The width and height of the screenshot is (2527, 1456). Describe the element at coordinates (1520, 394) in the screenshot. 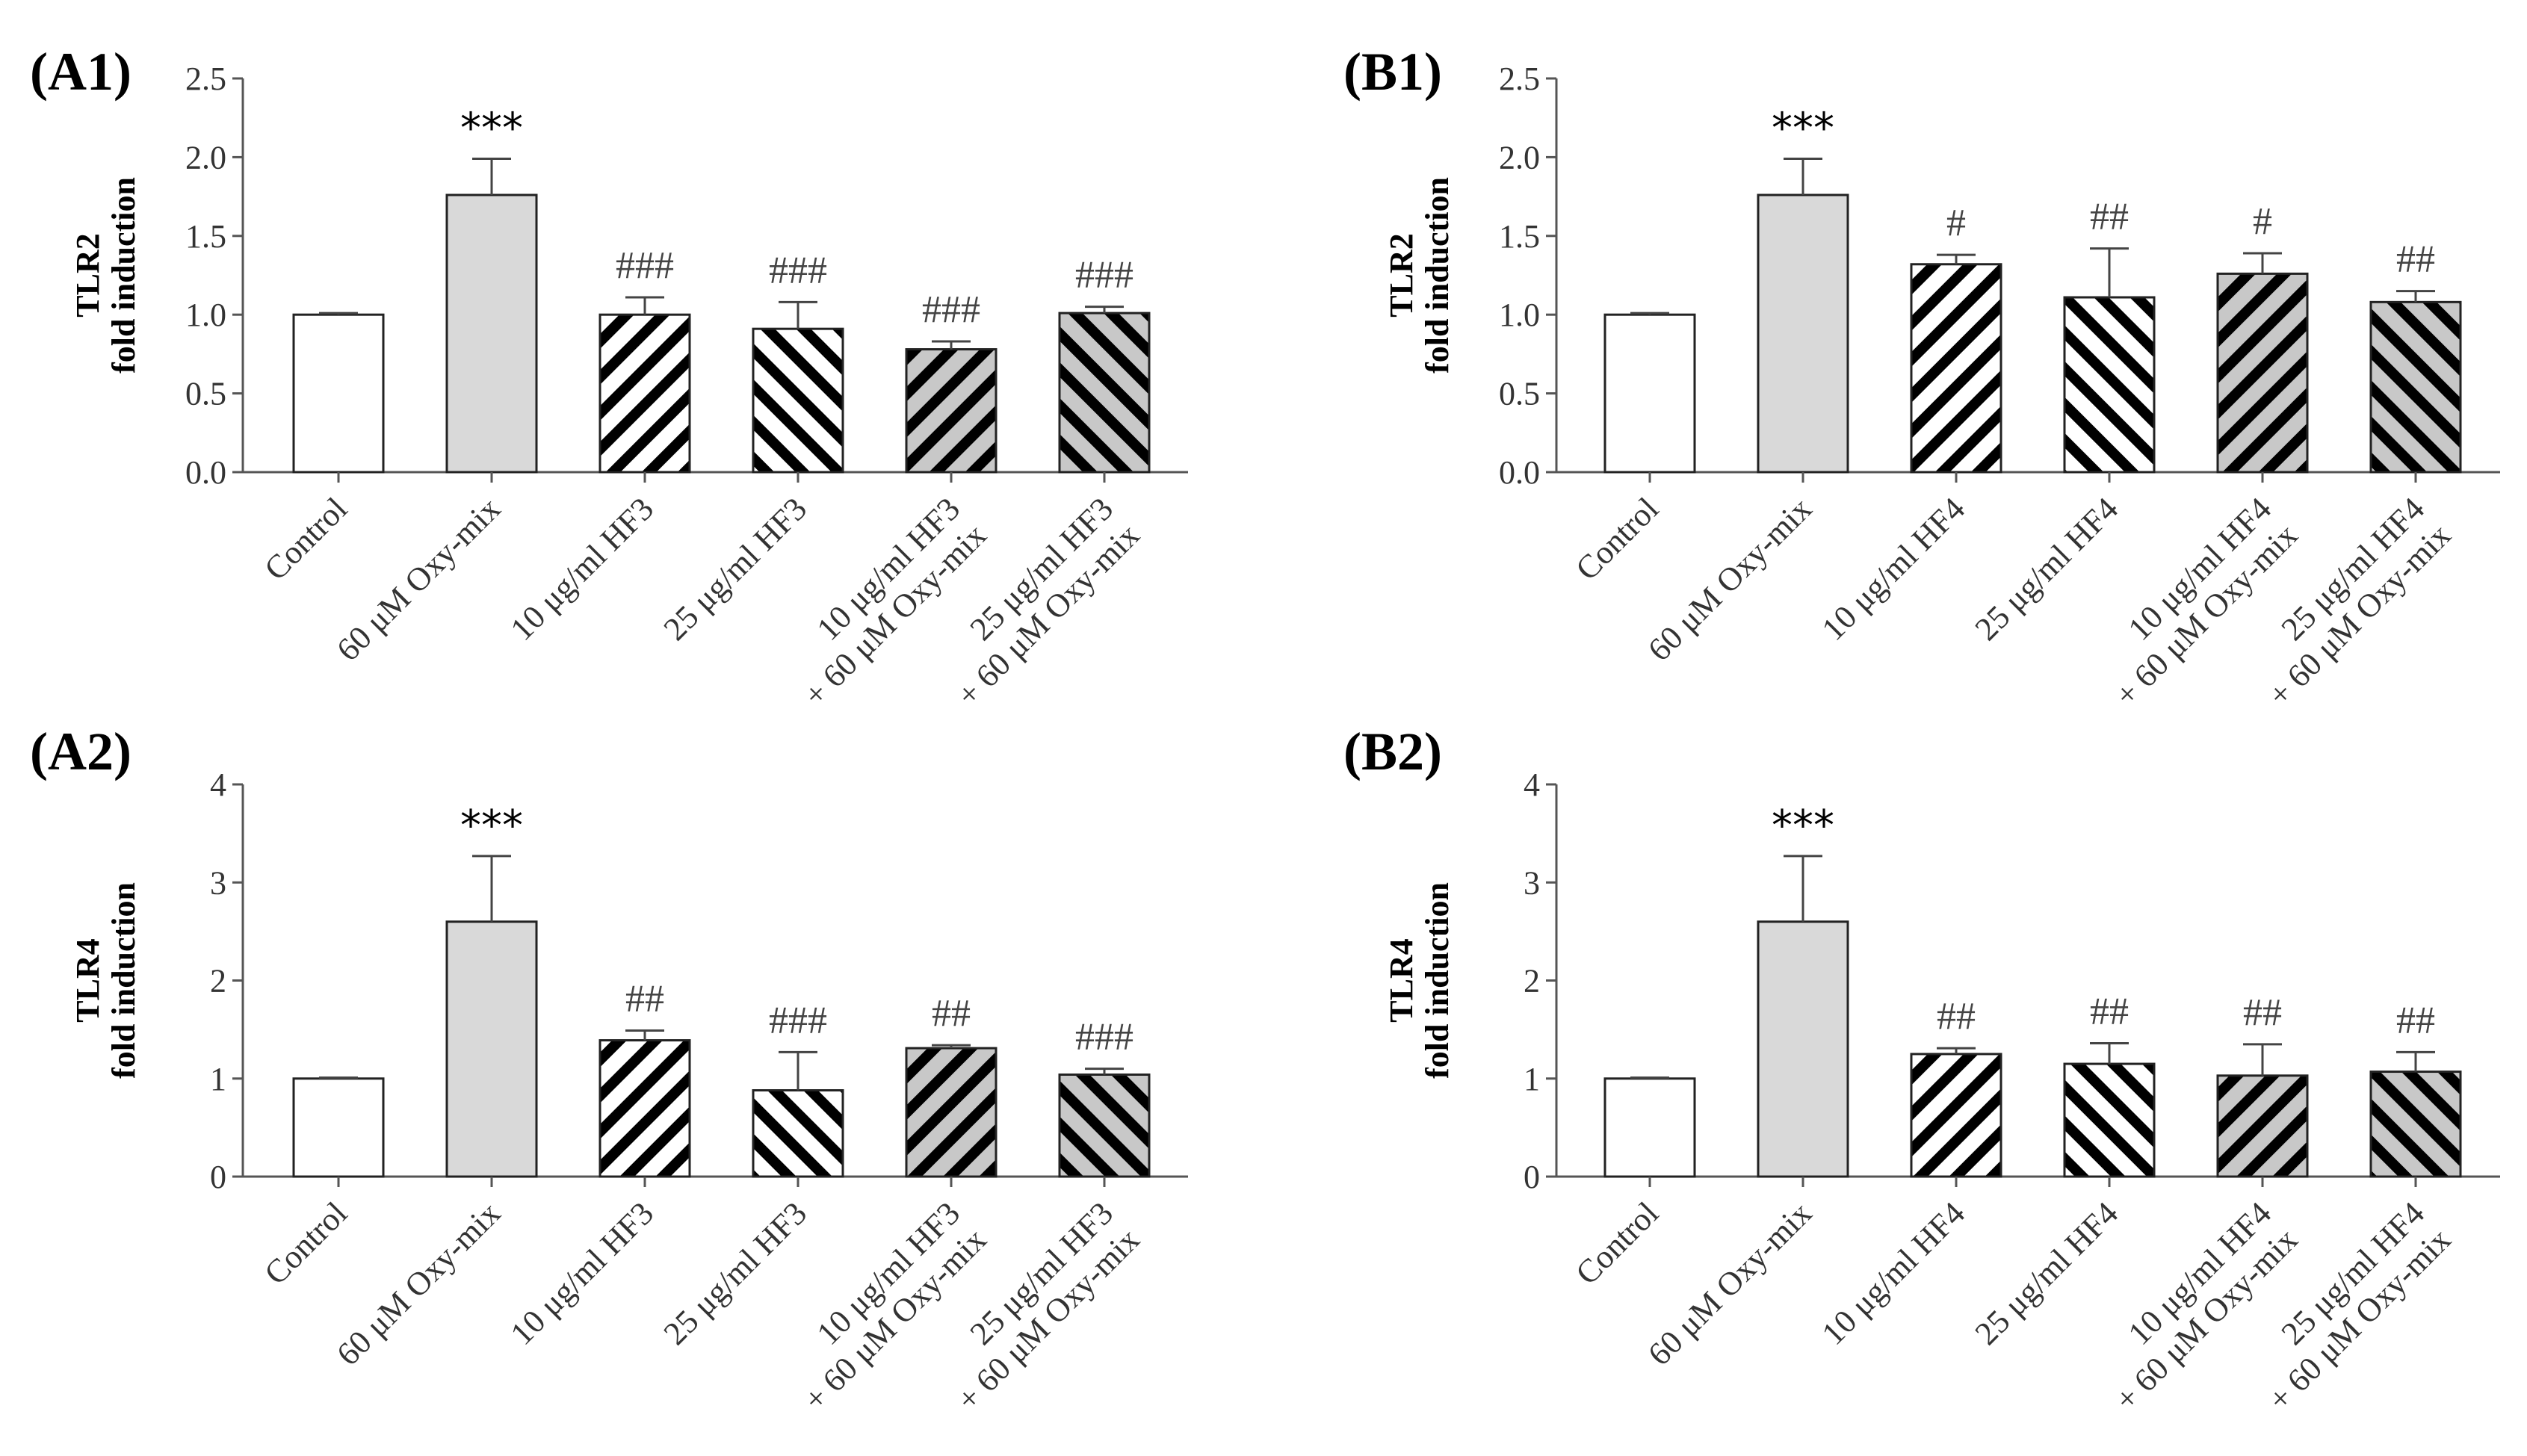

I see `y-tick-label: 0.5` at that location.